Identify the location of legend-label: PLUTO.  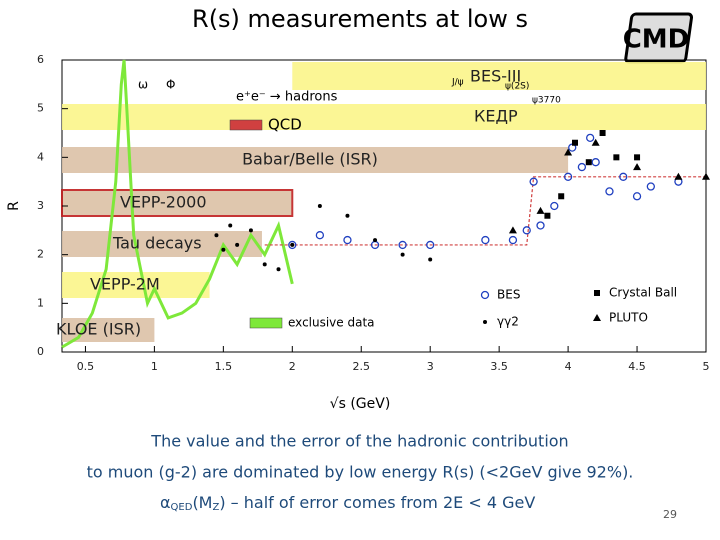
(628, 318).